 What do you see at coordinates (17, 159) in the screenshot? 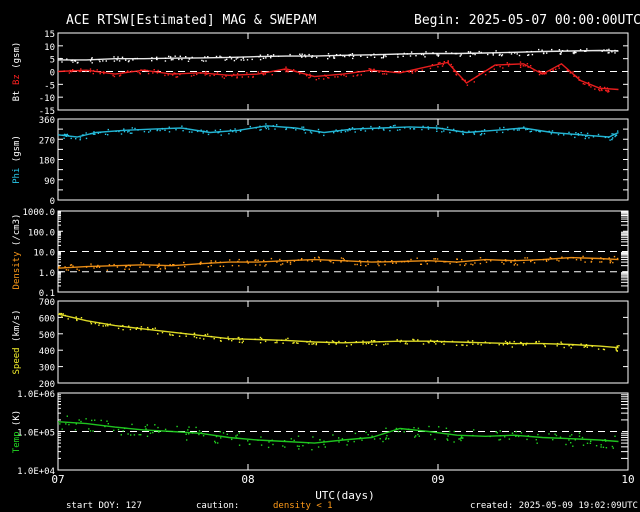
I see `y-axis-label-phi: Phi (gsm)` at bounding box center [17, 159].